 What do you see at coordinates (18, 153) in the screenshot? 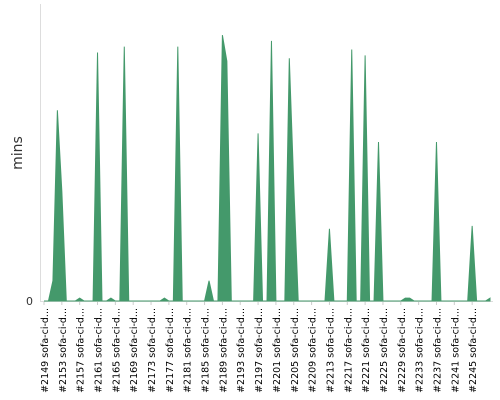
I see `y-axis-label: mins` at bounding box center [18, 153].